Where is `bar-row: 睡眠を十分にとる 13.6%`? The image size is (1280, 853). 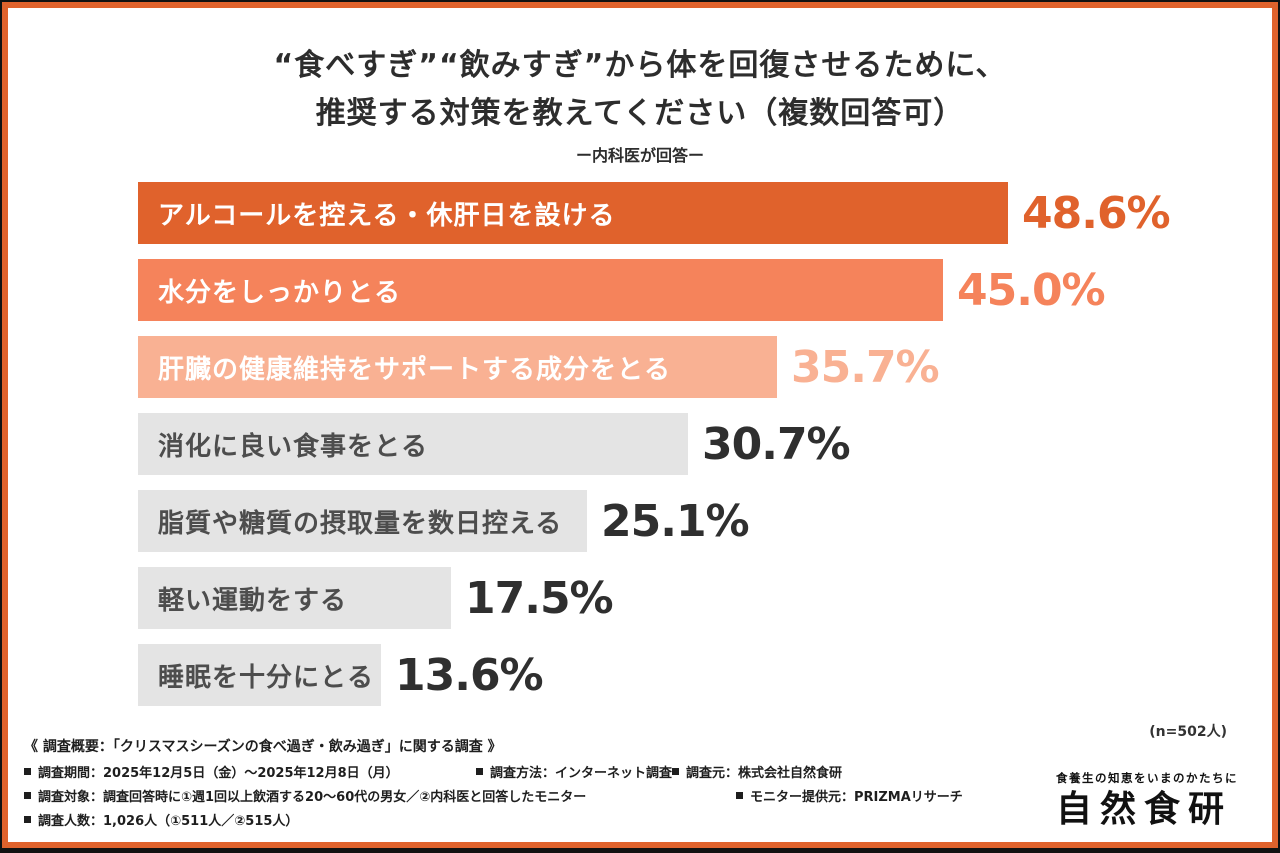
bar-row: 睡眠を十分にとる 13.6% is located at coordinates (693, 675).